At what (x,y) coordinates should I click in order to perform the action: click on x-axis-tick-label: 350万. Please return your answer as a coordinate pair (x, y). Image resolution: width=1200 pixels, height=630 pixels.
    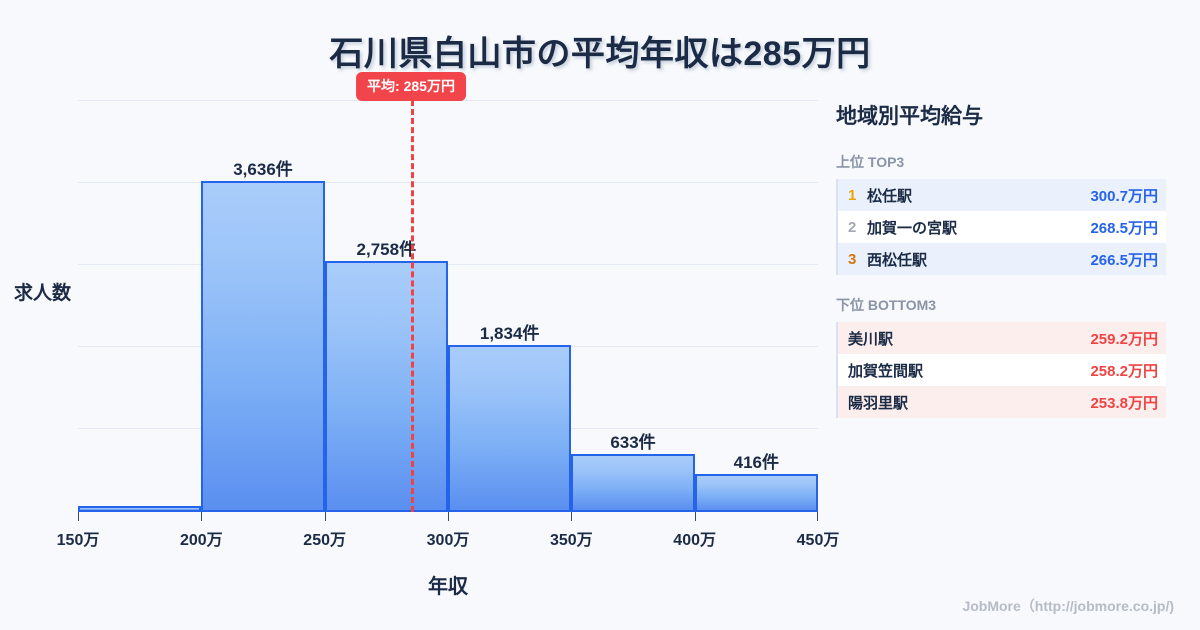
    Looking at the image, I should click on (571, 540).